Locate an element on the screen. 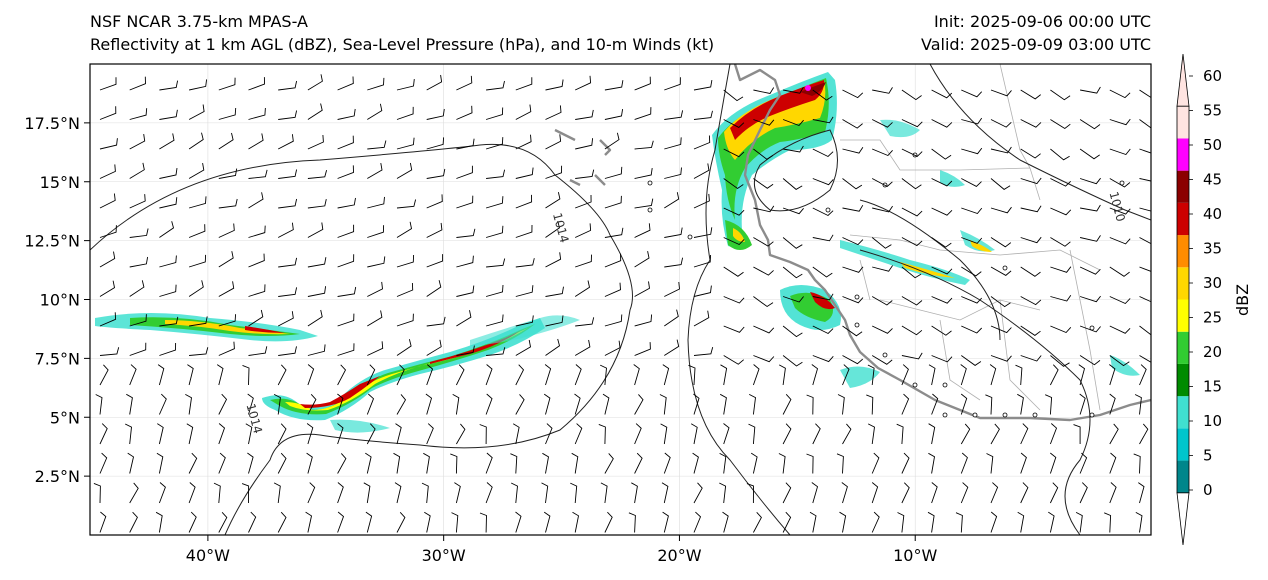  colorbar-tick-label: 45 is located at coordinates (1212, 180).